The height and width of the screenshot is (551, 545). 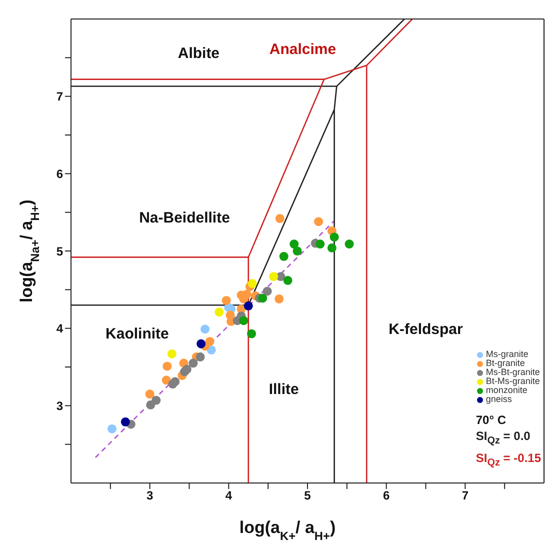 I want to click on legend-label: Ms-granite, so click(x=507, y=354).